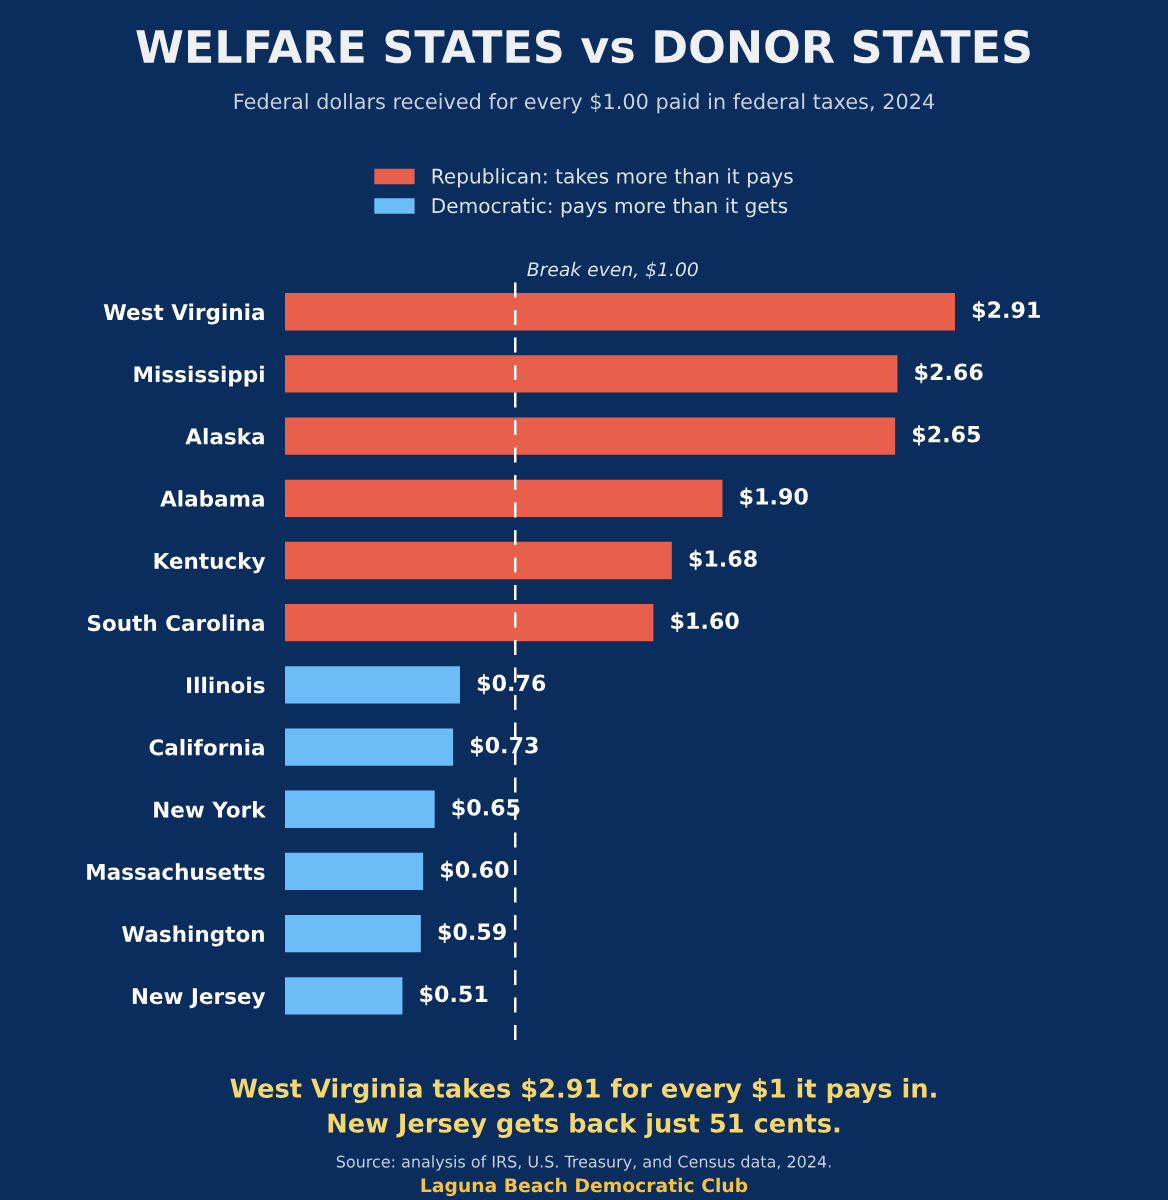 The image size is (1168, 1200). What do you see at coordinates (612, 178) in the screenshot?
I see `legend-label: Republican: takes more than it pays` at bounding box center [612, 178].